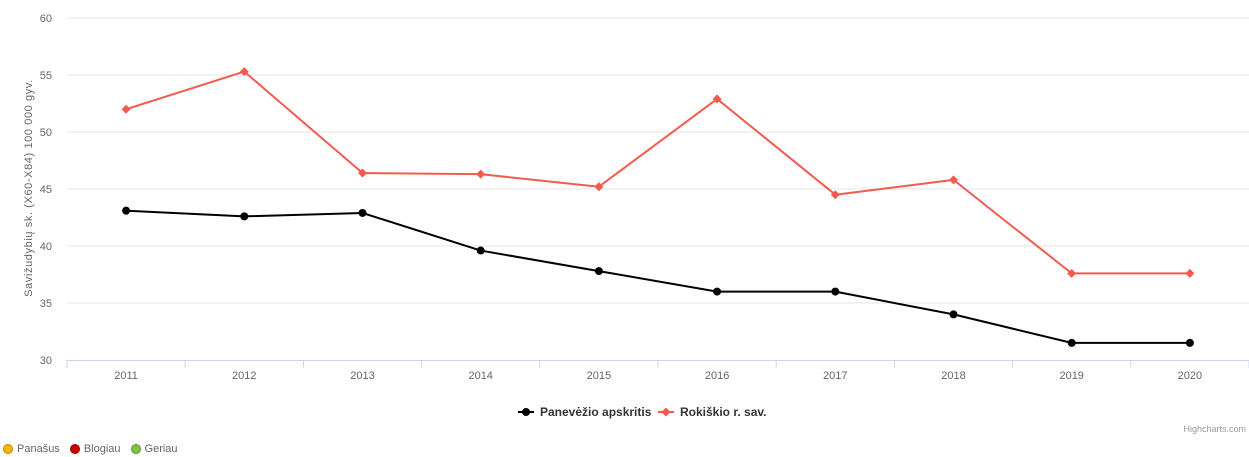 The width and height of the screenshot is (1249, 457). I want to click on chart-legend: Panevėžio apskritis Rokiškio r. sav., so click(642, 412).